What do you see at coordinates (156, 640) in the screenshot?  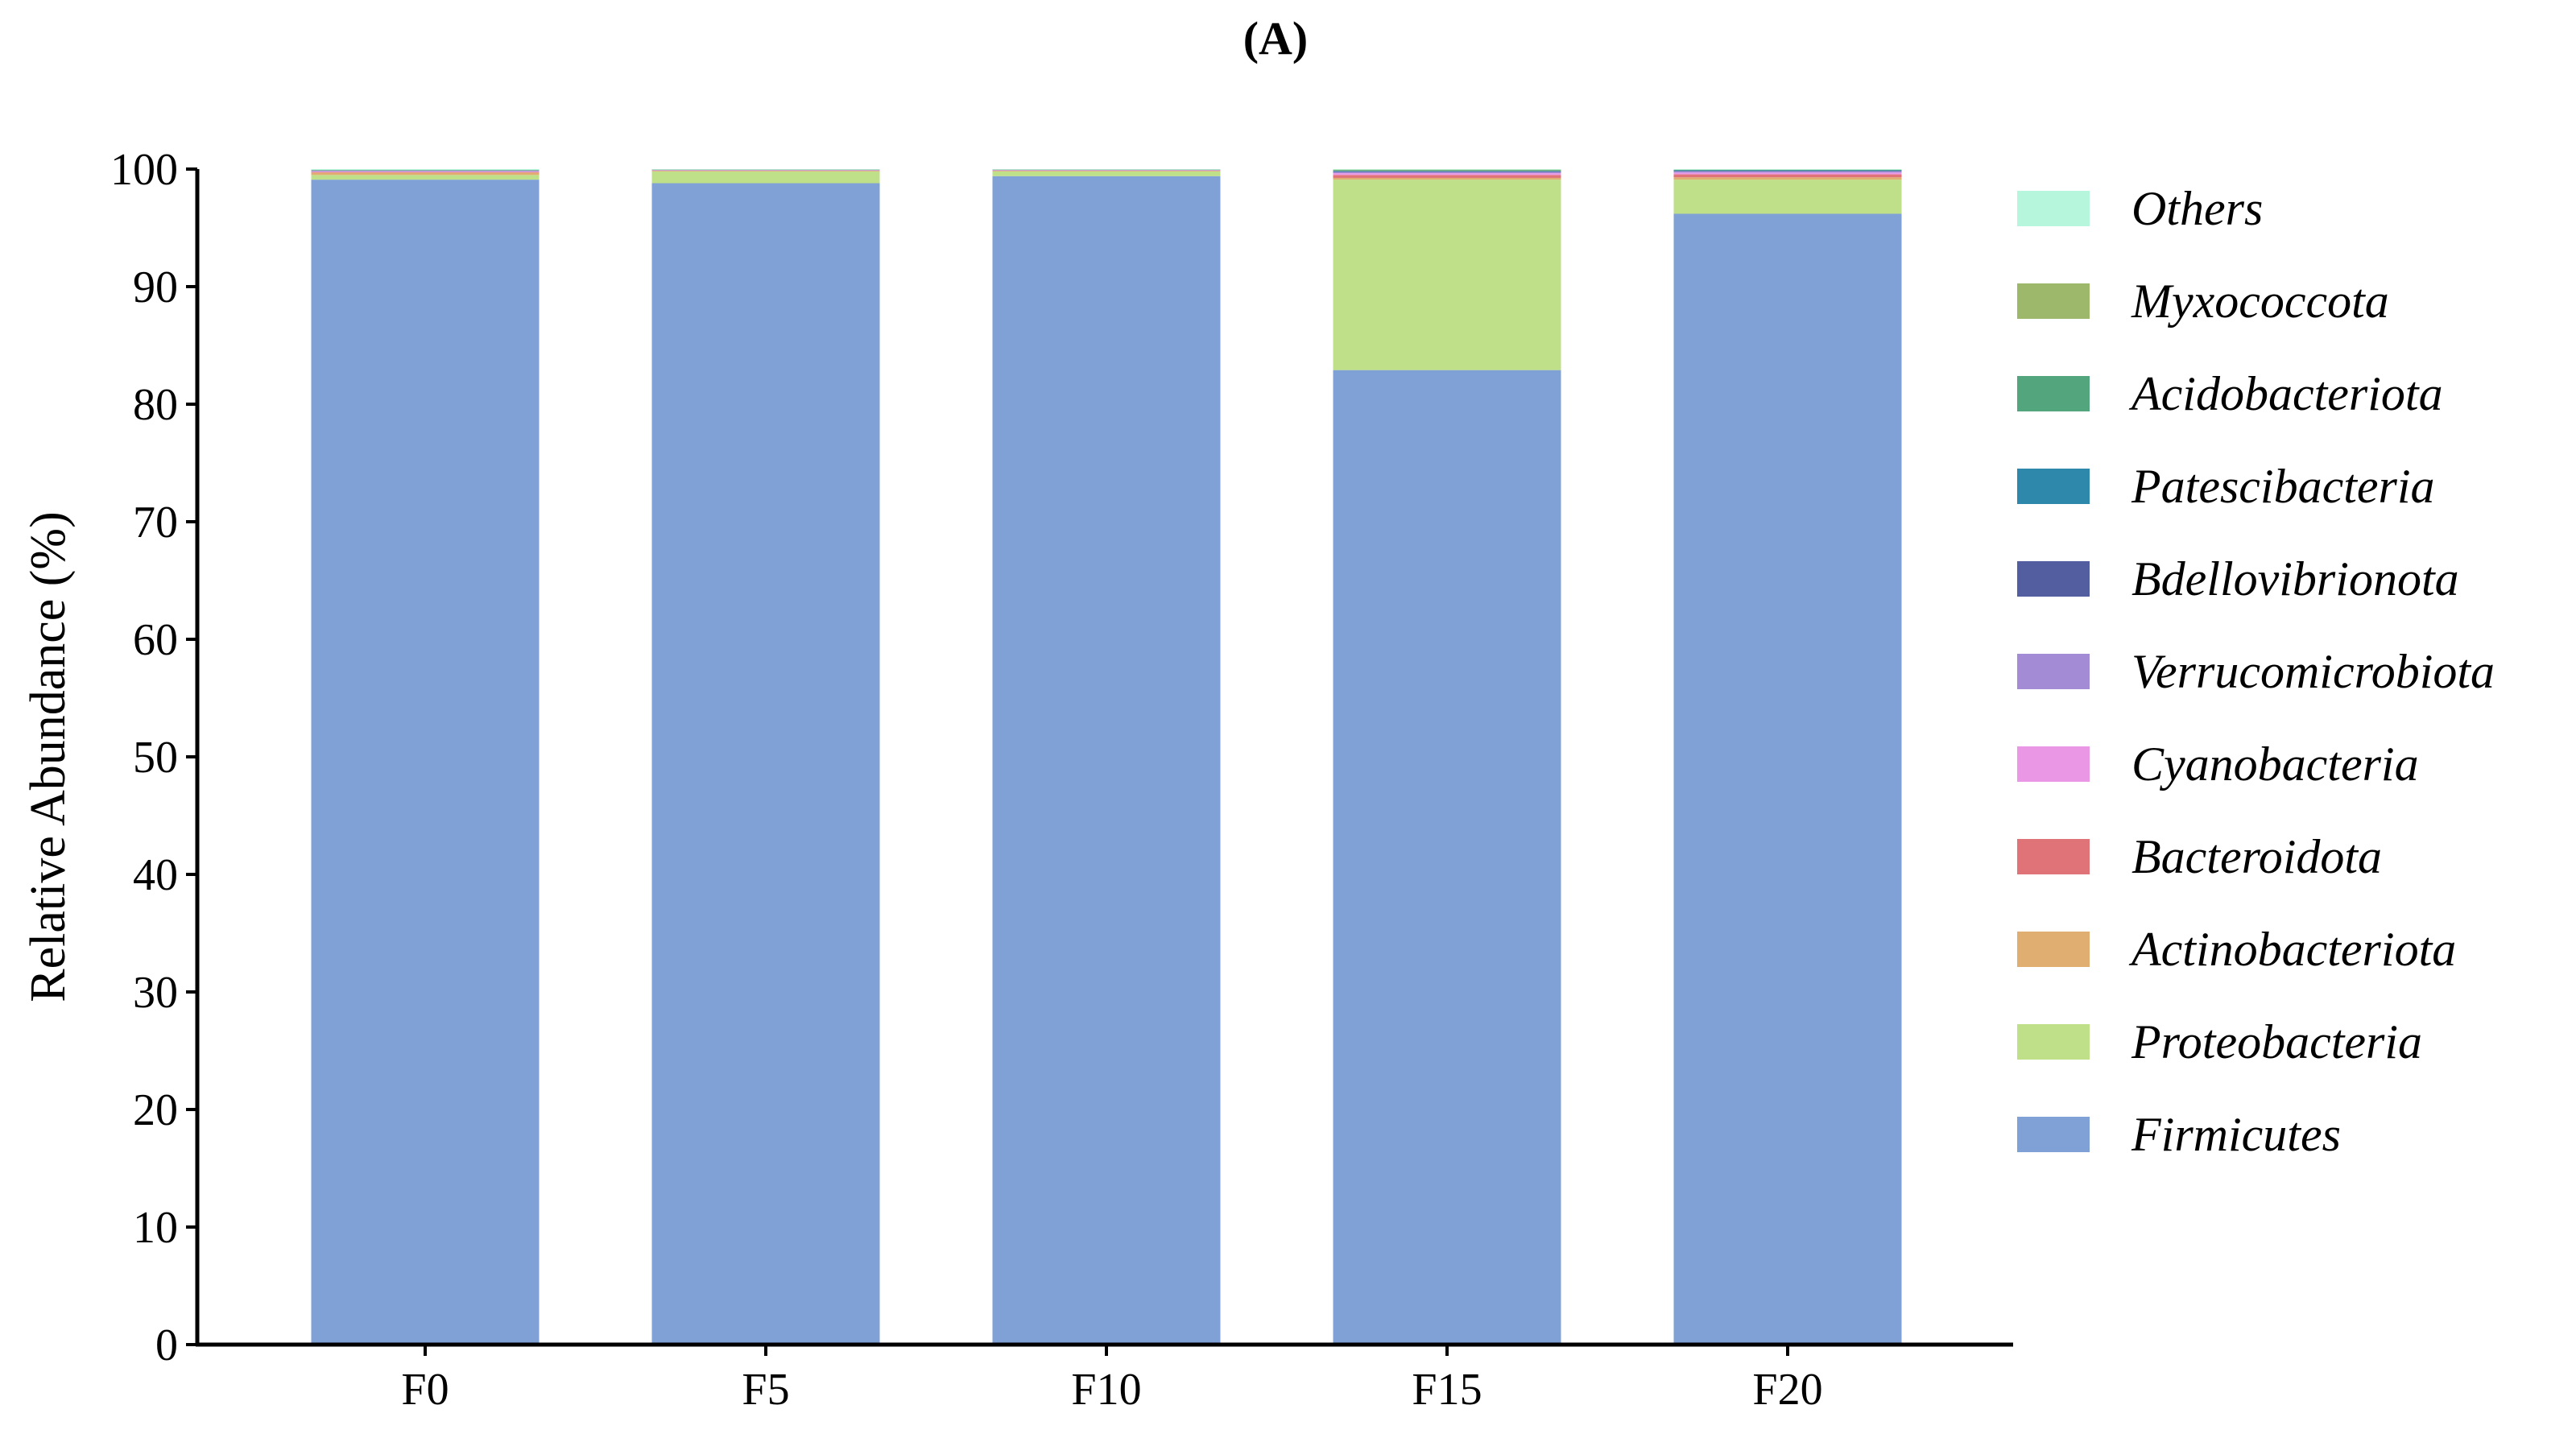 I see `y-tick-label-60: 60` at bounding box center [156, 640].